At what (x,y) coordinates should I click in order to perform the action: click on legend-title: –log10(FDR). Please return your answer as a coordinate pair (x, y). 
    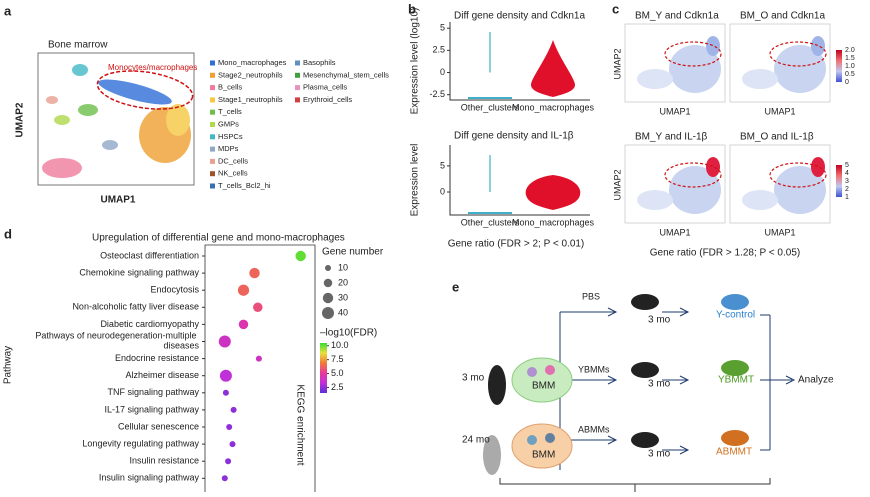
    Looking at the image, I should click on (348, 333).